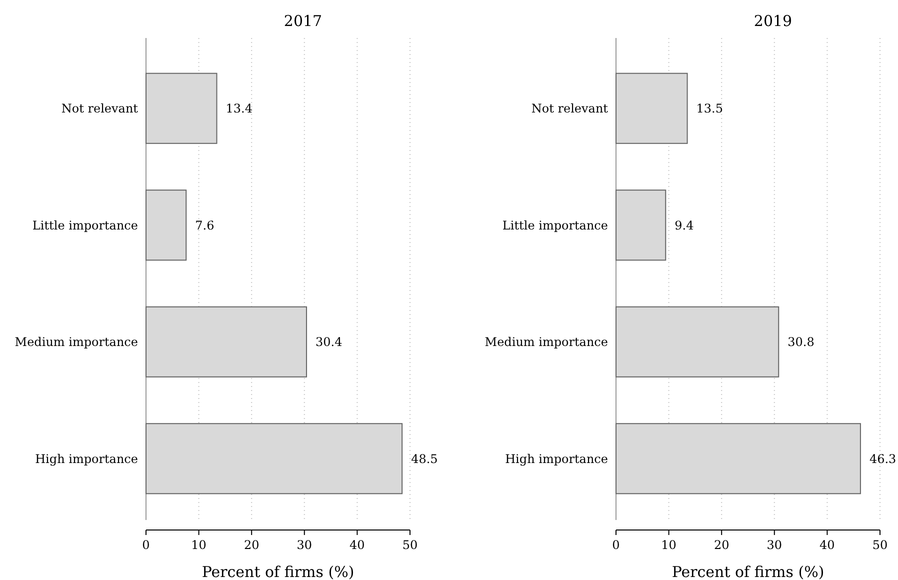 The width and height of the screenshot is (898, 580). What do you see at coordinates (424, 459) in the screenshot?
I see `data-label: 48.5` at bounding box center [424, 459].